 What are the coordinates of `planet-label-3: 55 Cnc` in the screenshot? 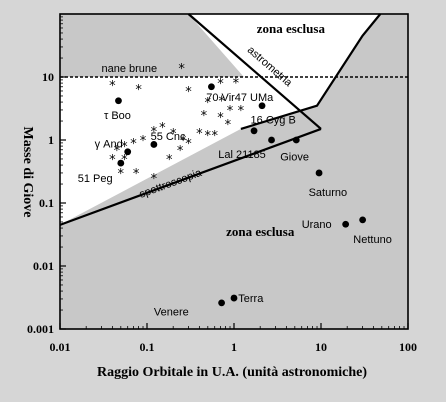 It's located at (168, 137).